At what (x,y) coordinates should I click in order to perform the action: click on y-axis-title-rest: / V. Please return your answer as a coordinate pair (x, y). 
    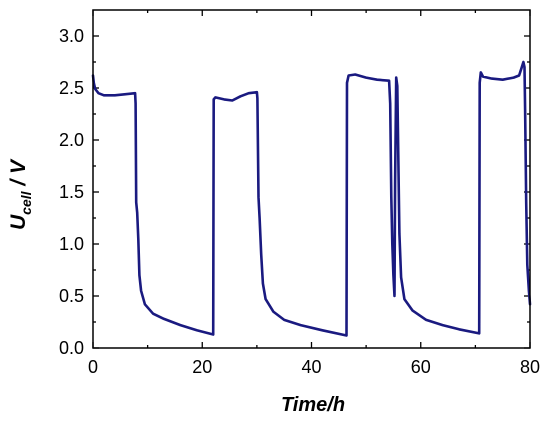
    Looking at the image, I should click on (18, 175).